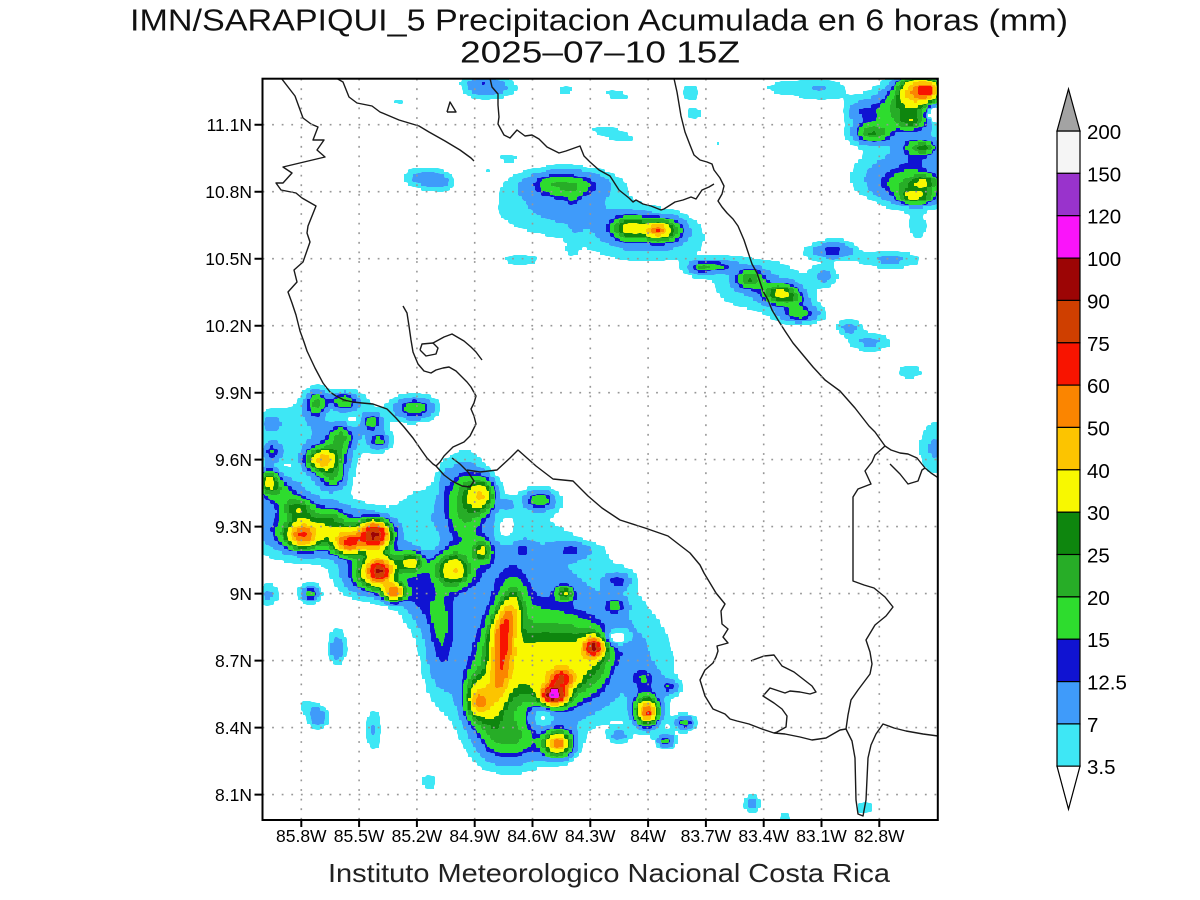 The image size is (1200, 900). Describe the element at coordinates (233, 527) in the screenshot. I see `svg-text: 9.3N` at that location.